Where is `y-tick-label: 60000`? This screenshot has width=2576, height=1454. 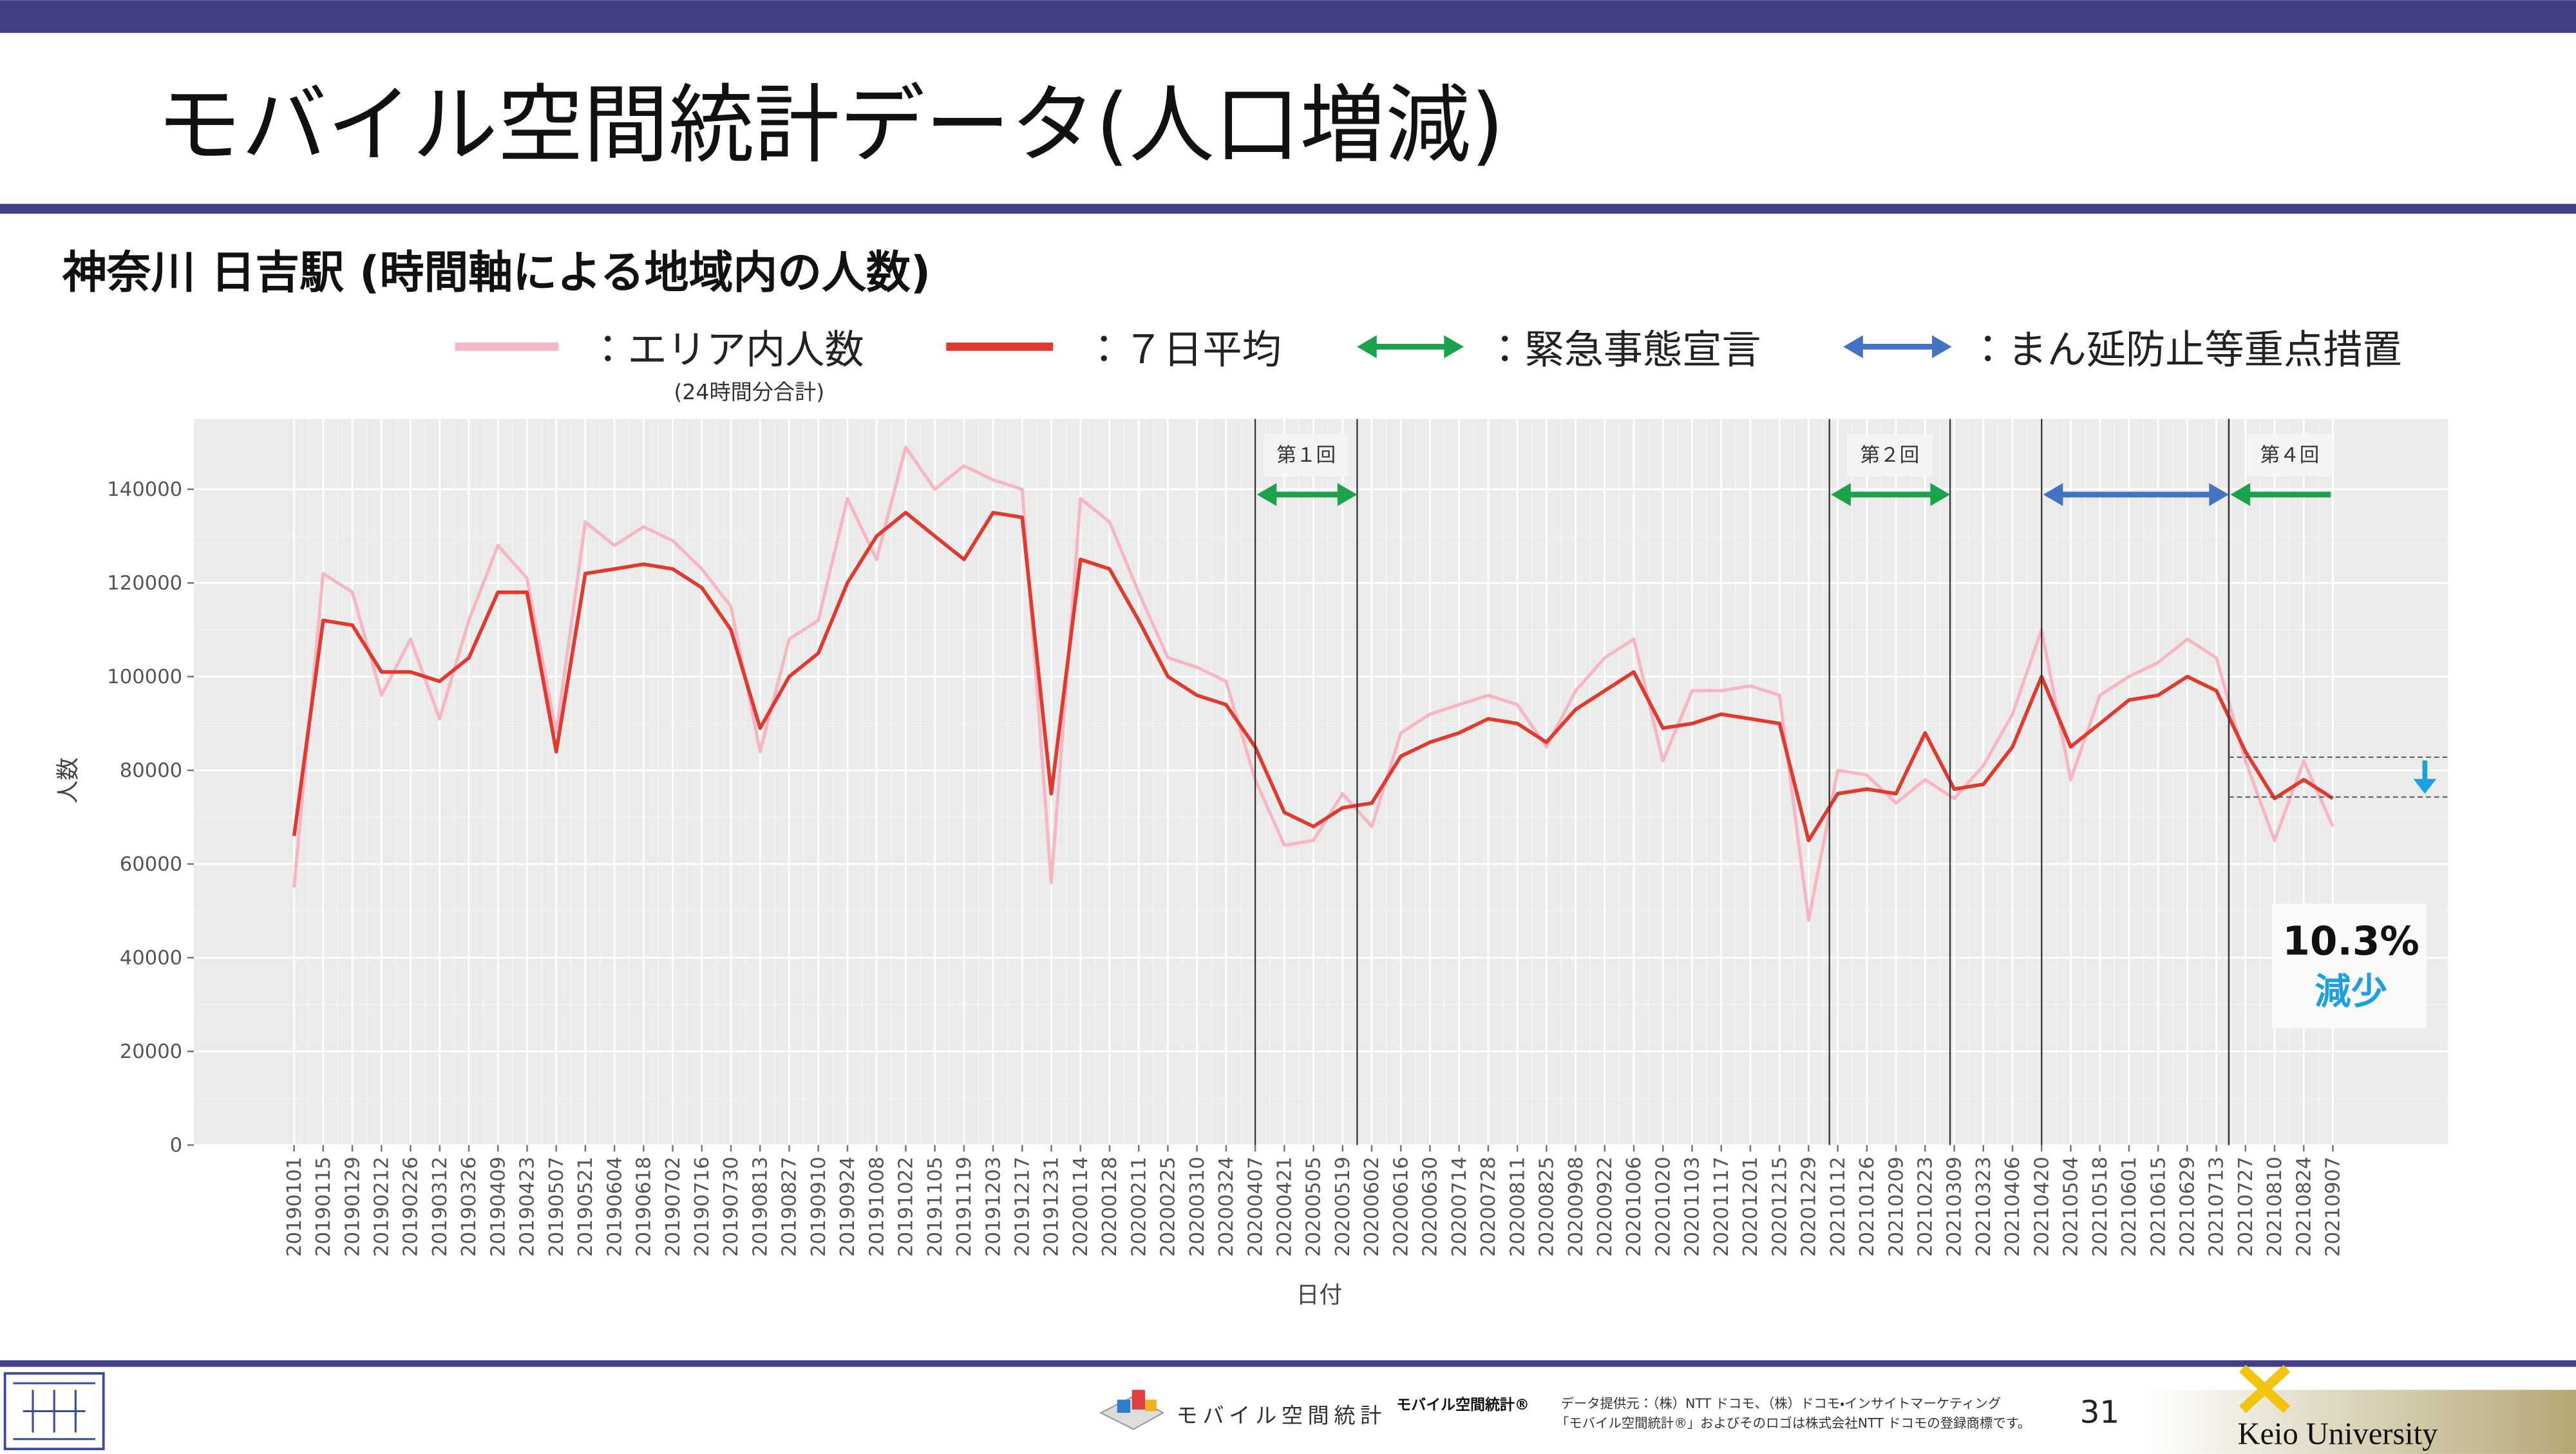 y-tick-label: 60000 is located at coordinates (151, 864).